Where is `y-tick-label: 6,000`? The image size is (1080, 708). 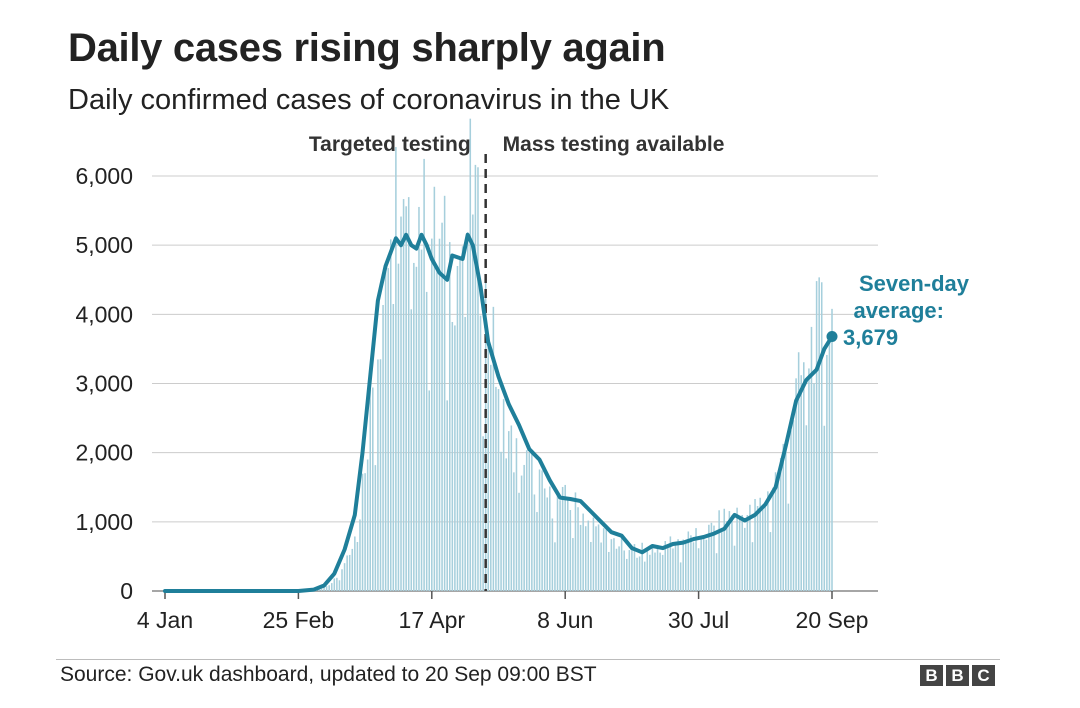
y-tick-label: 6,000 is located at coordinates (104, 176).